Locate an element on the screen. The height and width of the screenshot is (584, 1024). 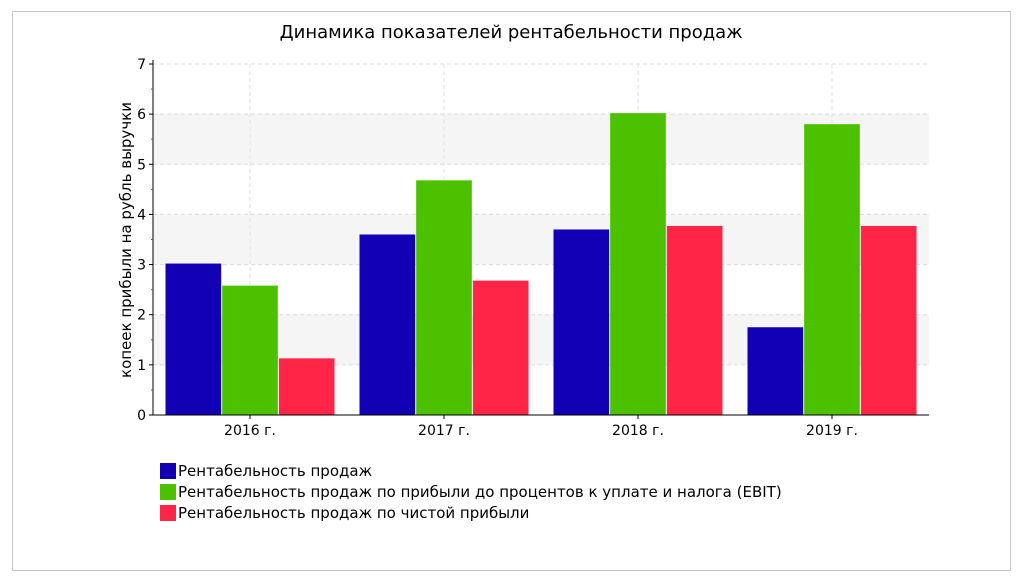
y-tick-label: 3 is located at coordinates (141, 266).